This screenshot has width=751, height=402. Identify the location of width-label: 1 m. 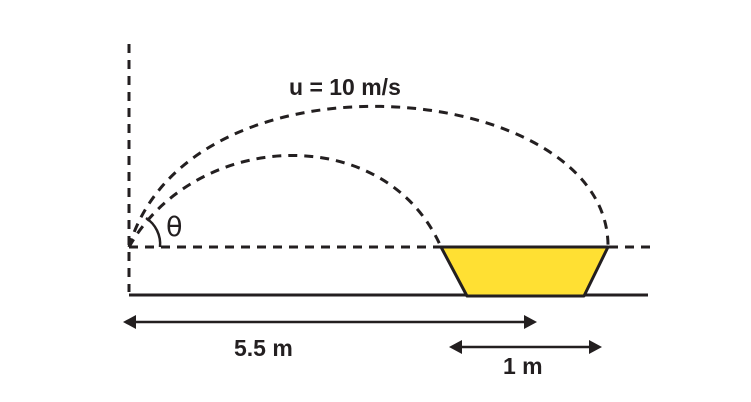
(523, 366).